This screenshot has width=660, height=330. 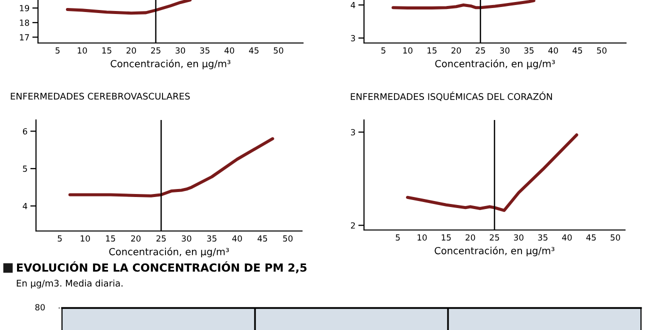 I want to click on y-tick-label: 17, so click(x=24, y=37).